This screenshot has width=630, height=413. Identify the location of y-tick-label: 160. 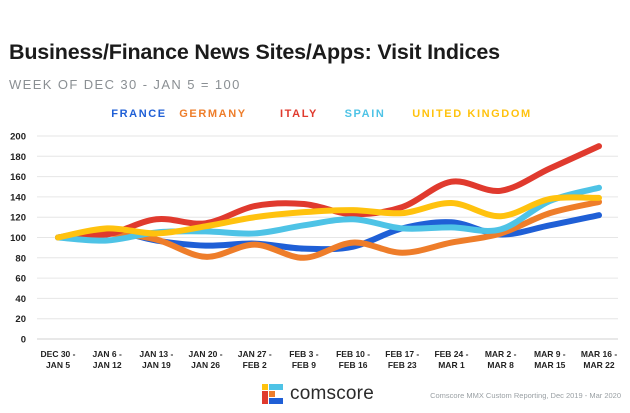
(18, 177).